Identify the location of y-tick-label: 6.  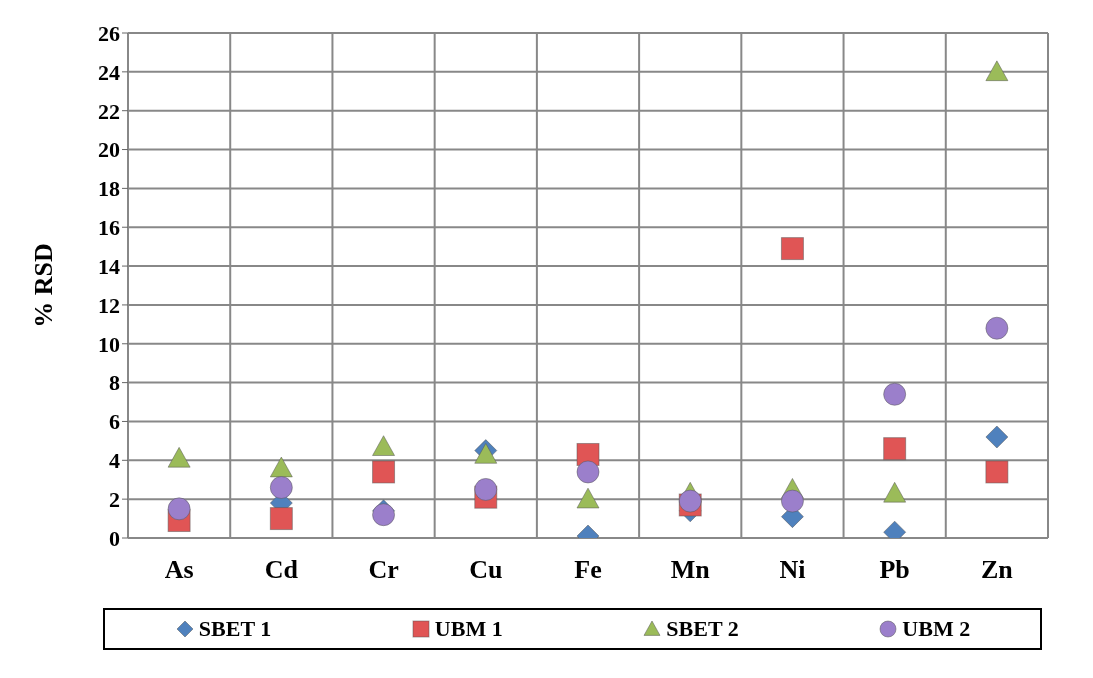
(114, 422).